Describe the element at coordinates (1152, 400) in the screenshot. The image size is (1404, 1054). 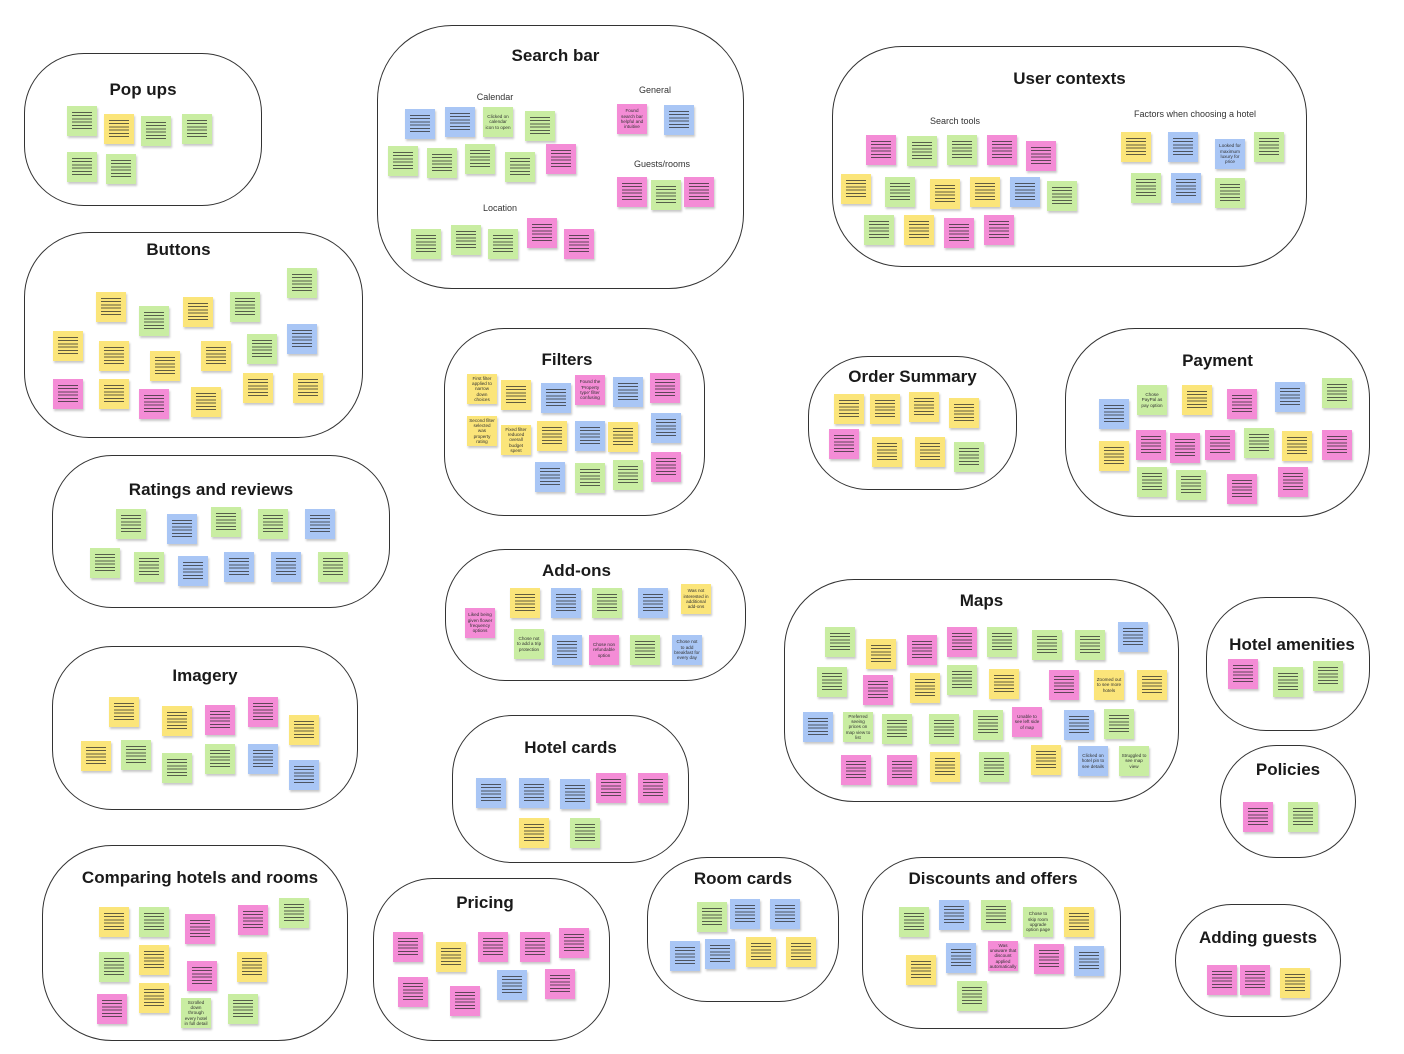
I see `sticky-note: Chose PayPal as pay option` at that location.